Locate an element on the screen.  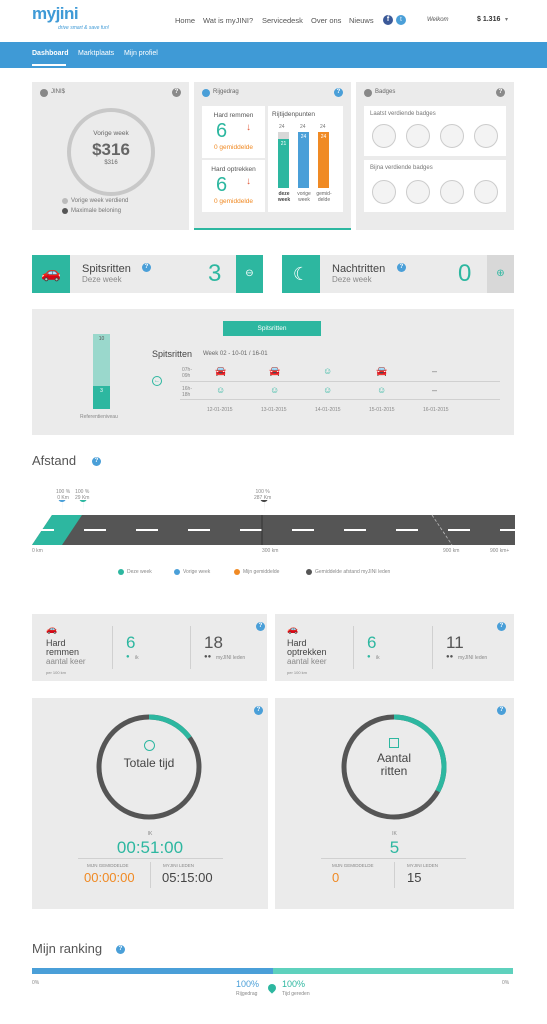
bar-top-2: 24 is located at coordinates (303, 127).